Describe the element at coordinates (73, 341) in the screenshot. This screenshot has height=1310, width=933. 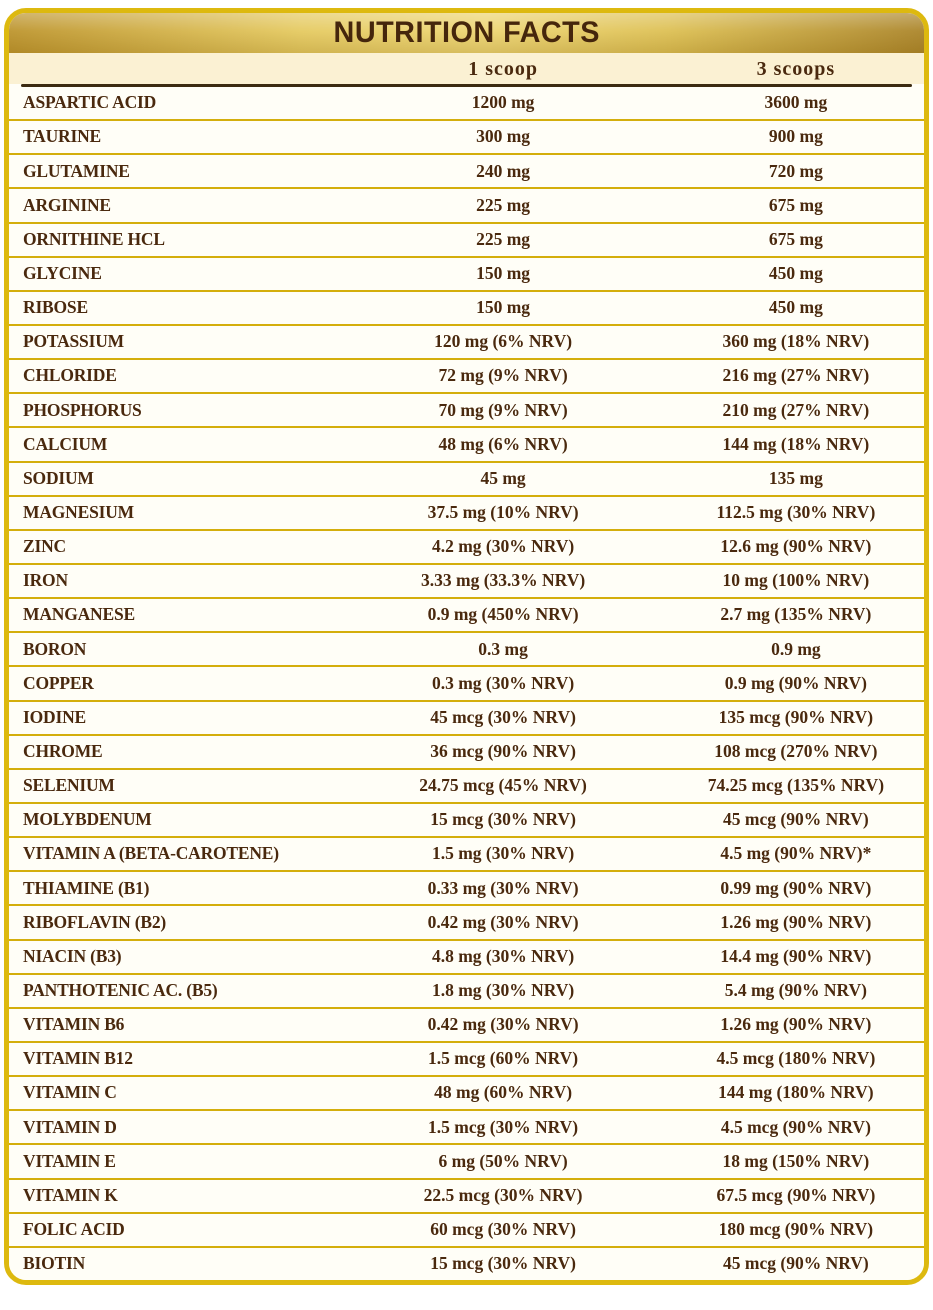
I see `nutrient-name: POTASSIUM` at that location.